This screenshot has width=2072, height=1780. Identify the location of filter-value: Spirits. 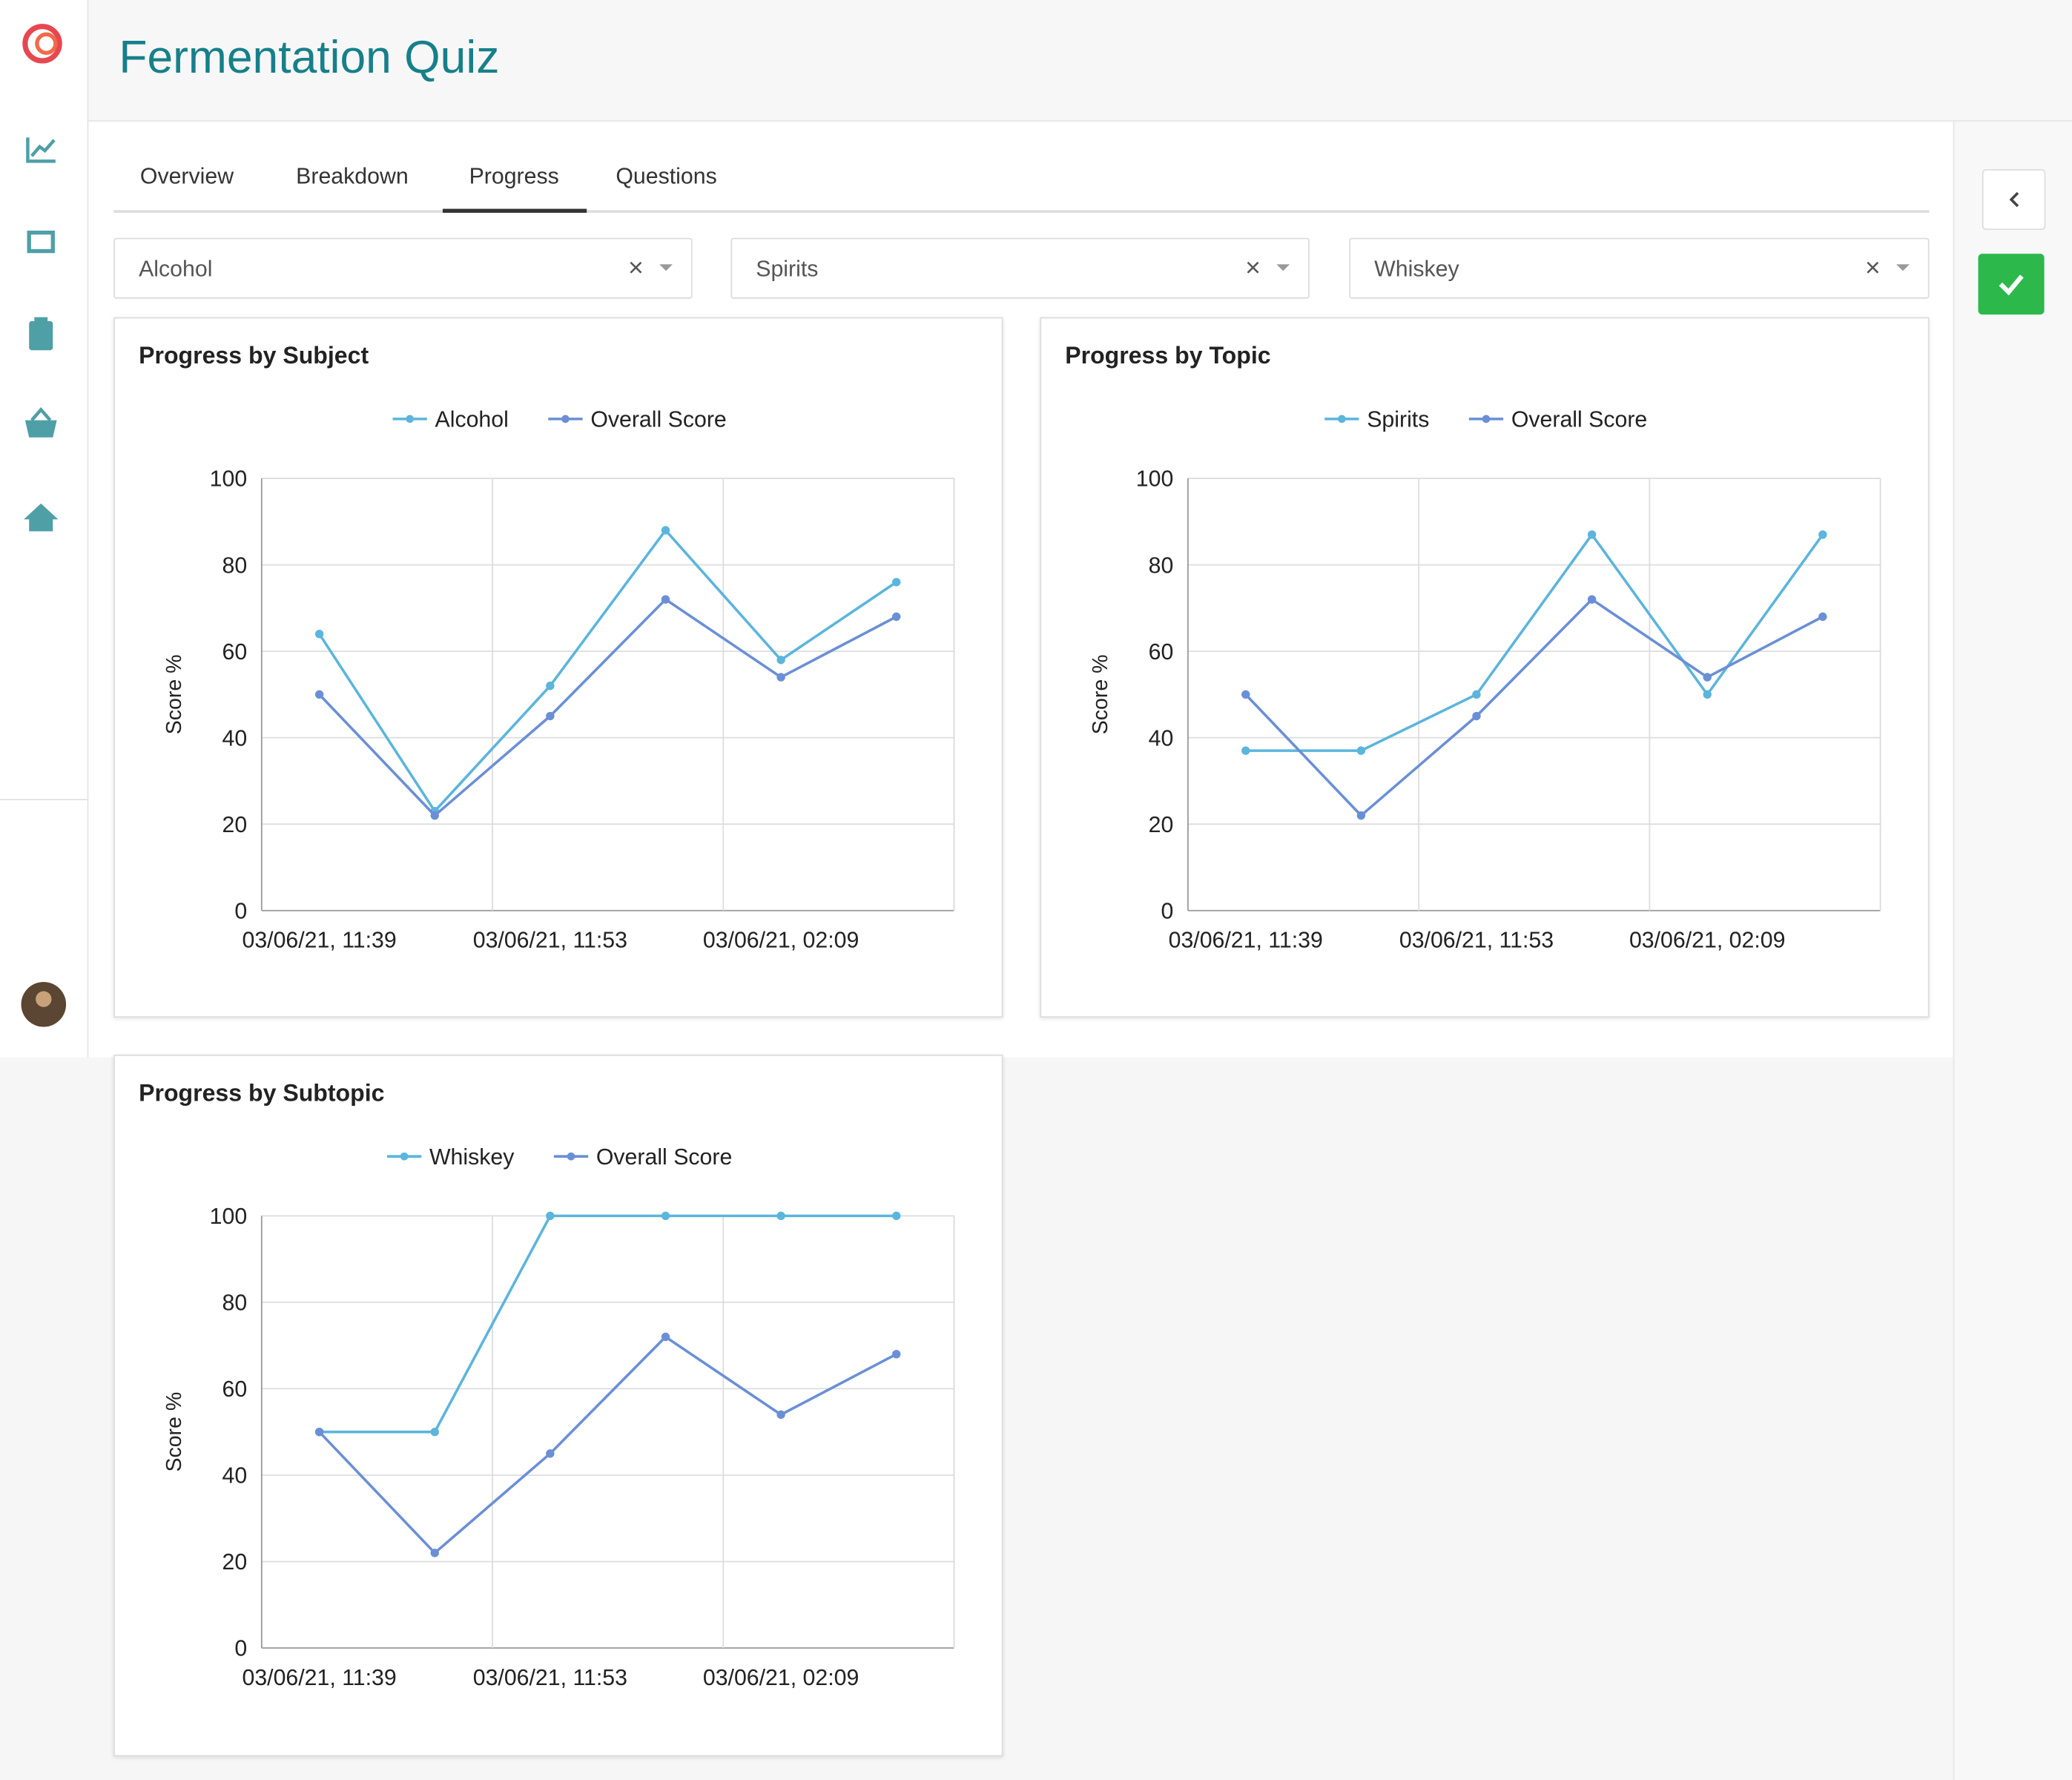
(787, 269).